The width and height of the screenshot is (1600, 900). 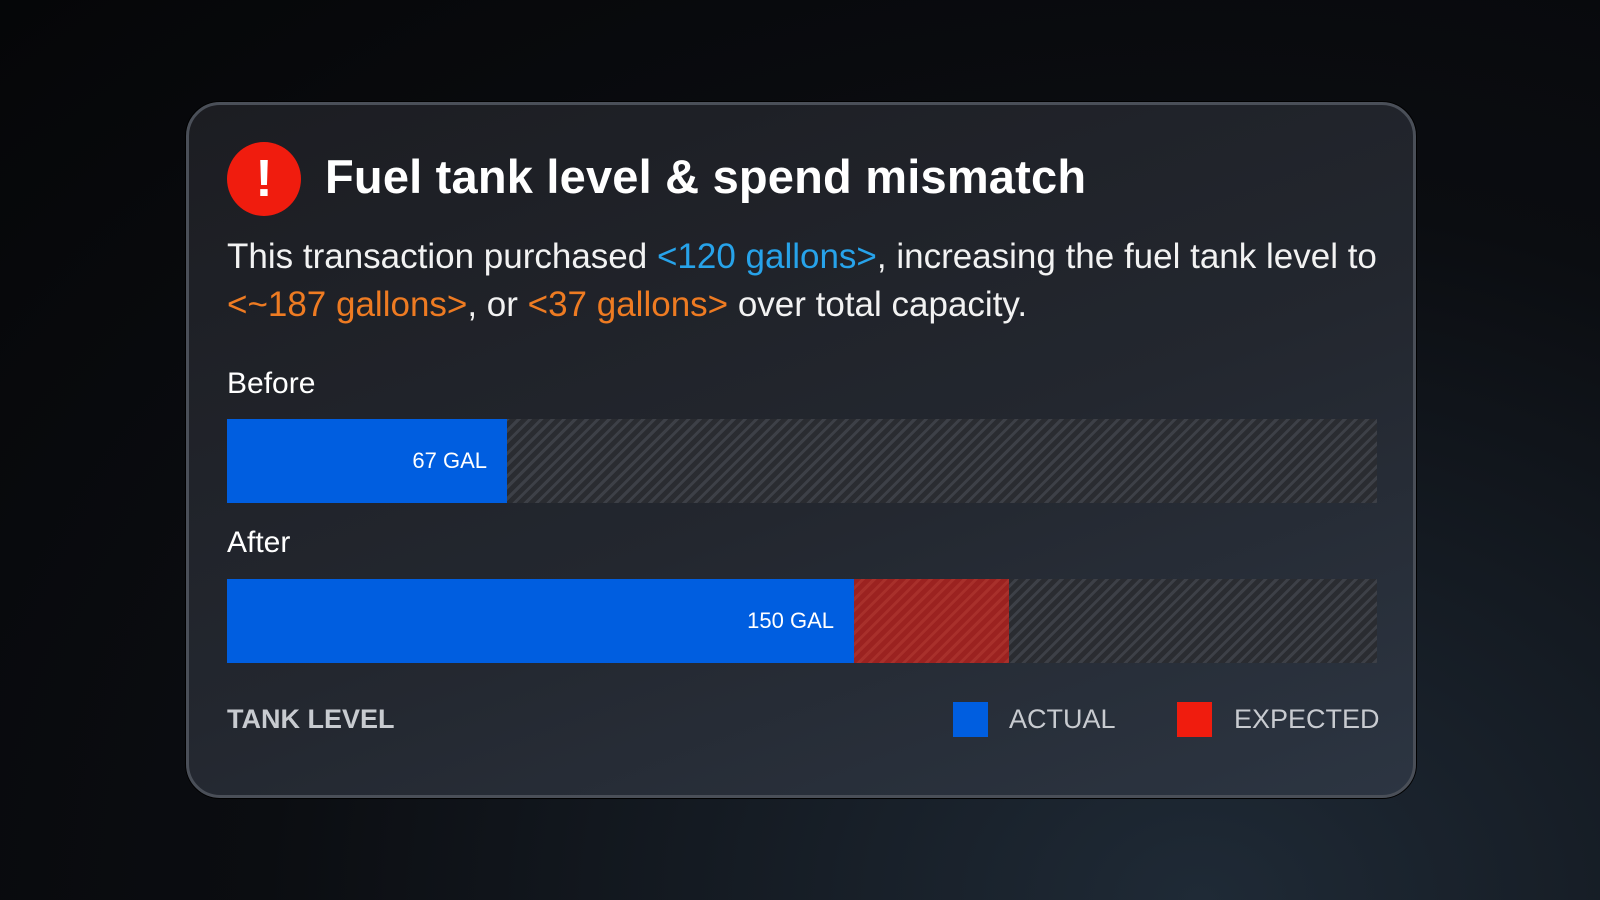 I want to click on alert-title: Fuel tank level & spend mismatch, so click(x=706, y=176).